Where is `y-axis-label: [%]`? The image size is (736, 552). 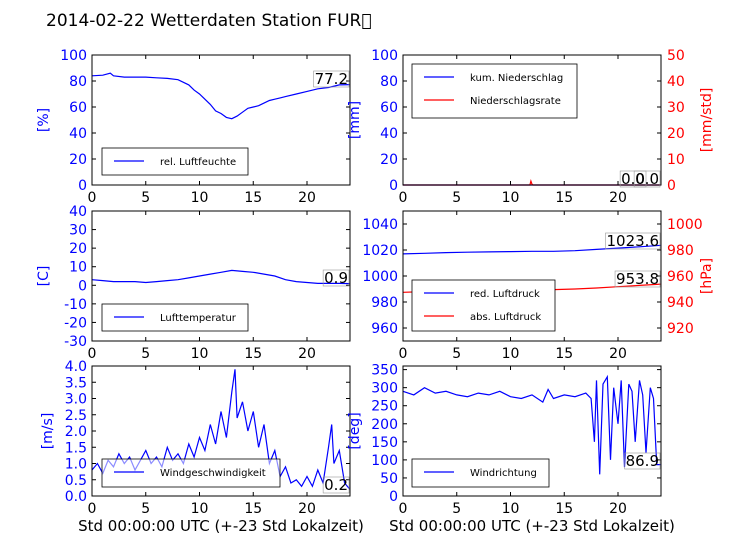 y-axis-label: [%] is located at coordinates (44, 120).